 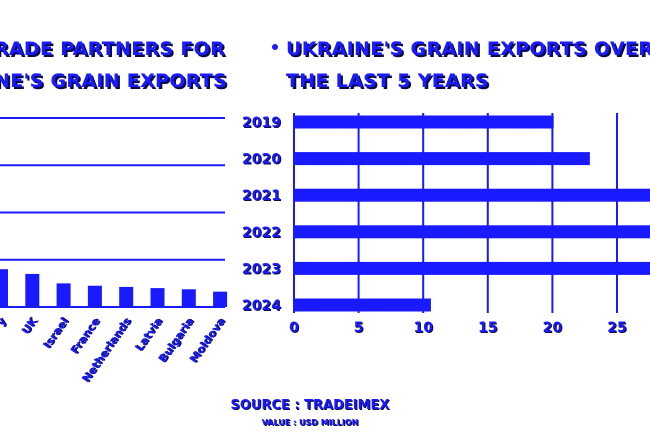 What do you see at coordinates (387, 81) in the screenshot?
I see `right-title-line2: THE LAST 5 YEARS` at bounding box center [387, 81].